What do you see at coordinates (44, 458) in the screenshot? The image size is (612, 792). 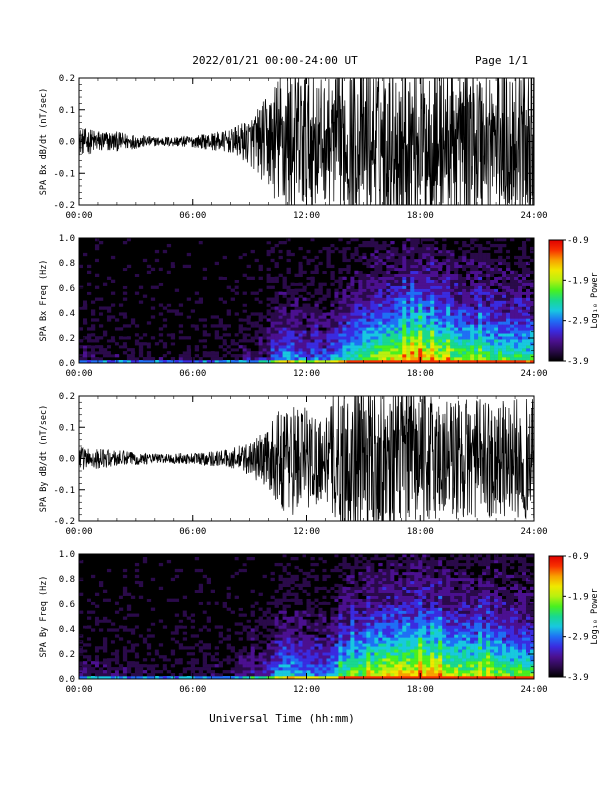 I see `y-axis-label-3: SPA By dB/dt (nT/sec)` at bounding box center [44, 458].